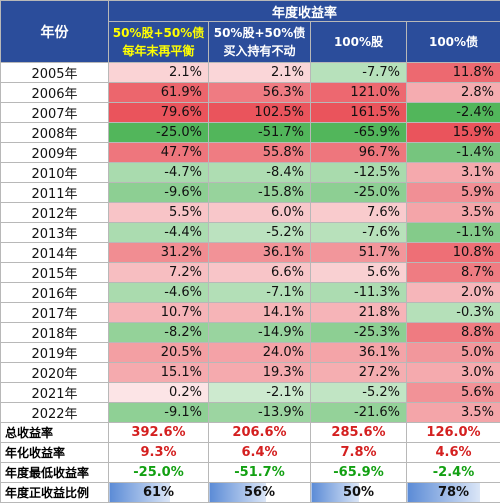  Describe the element at coordinates (259, 51) in the screenshot. I see `col-header-line2: 买入持有不动` at that location.